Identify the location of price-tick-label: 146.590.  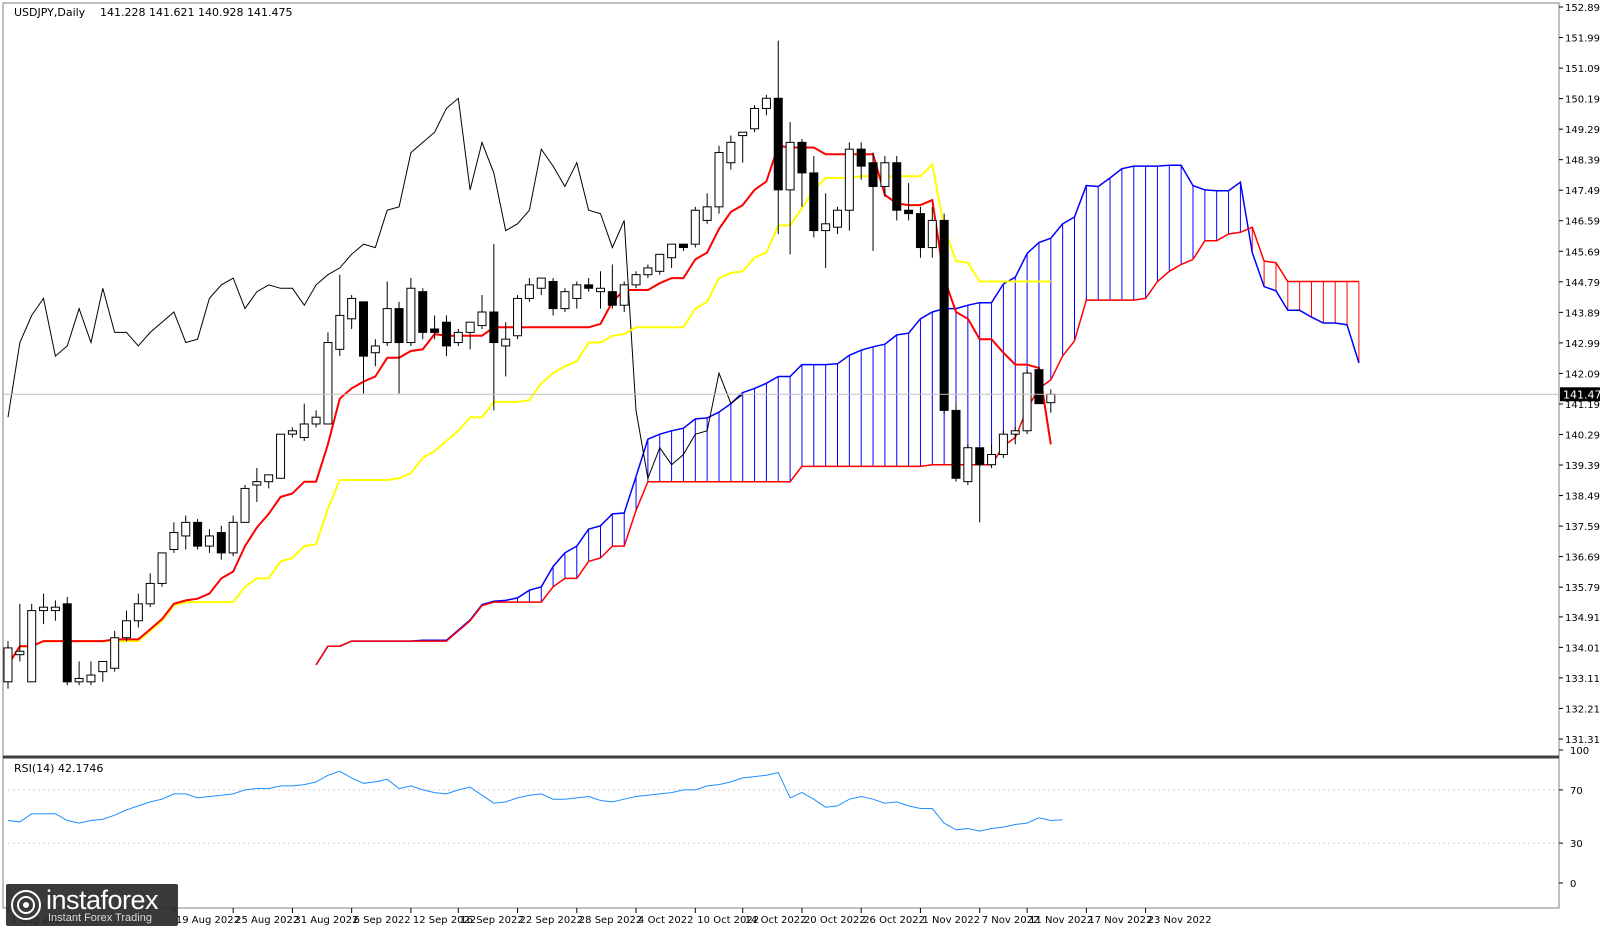
(1582, 222).